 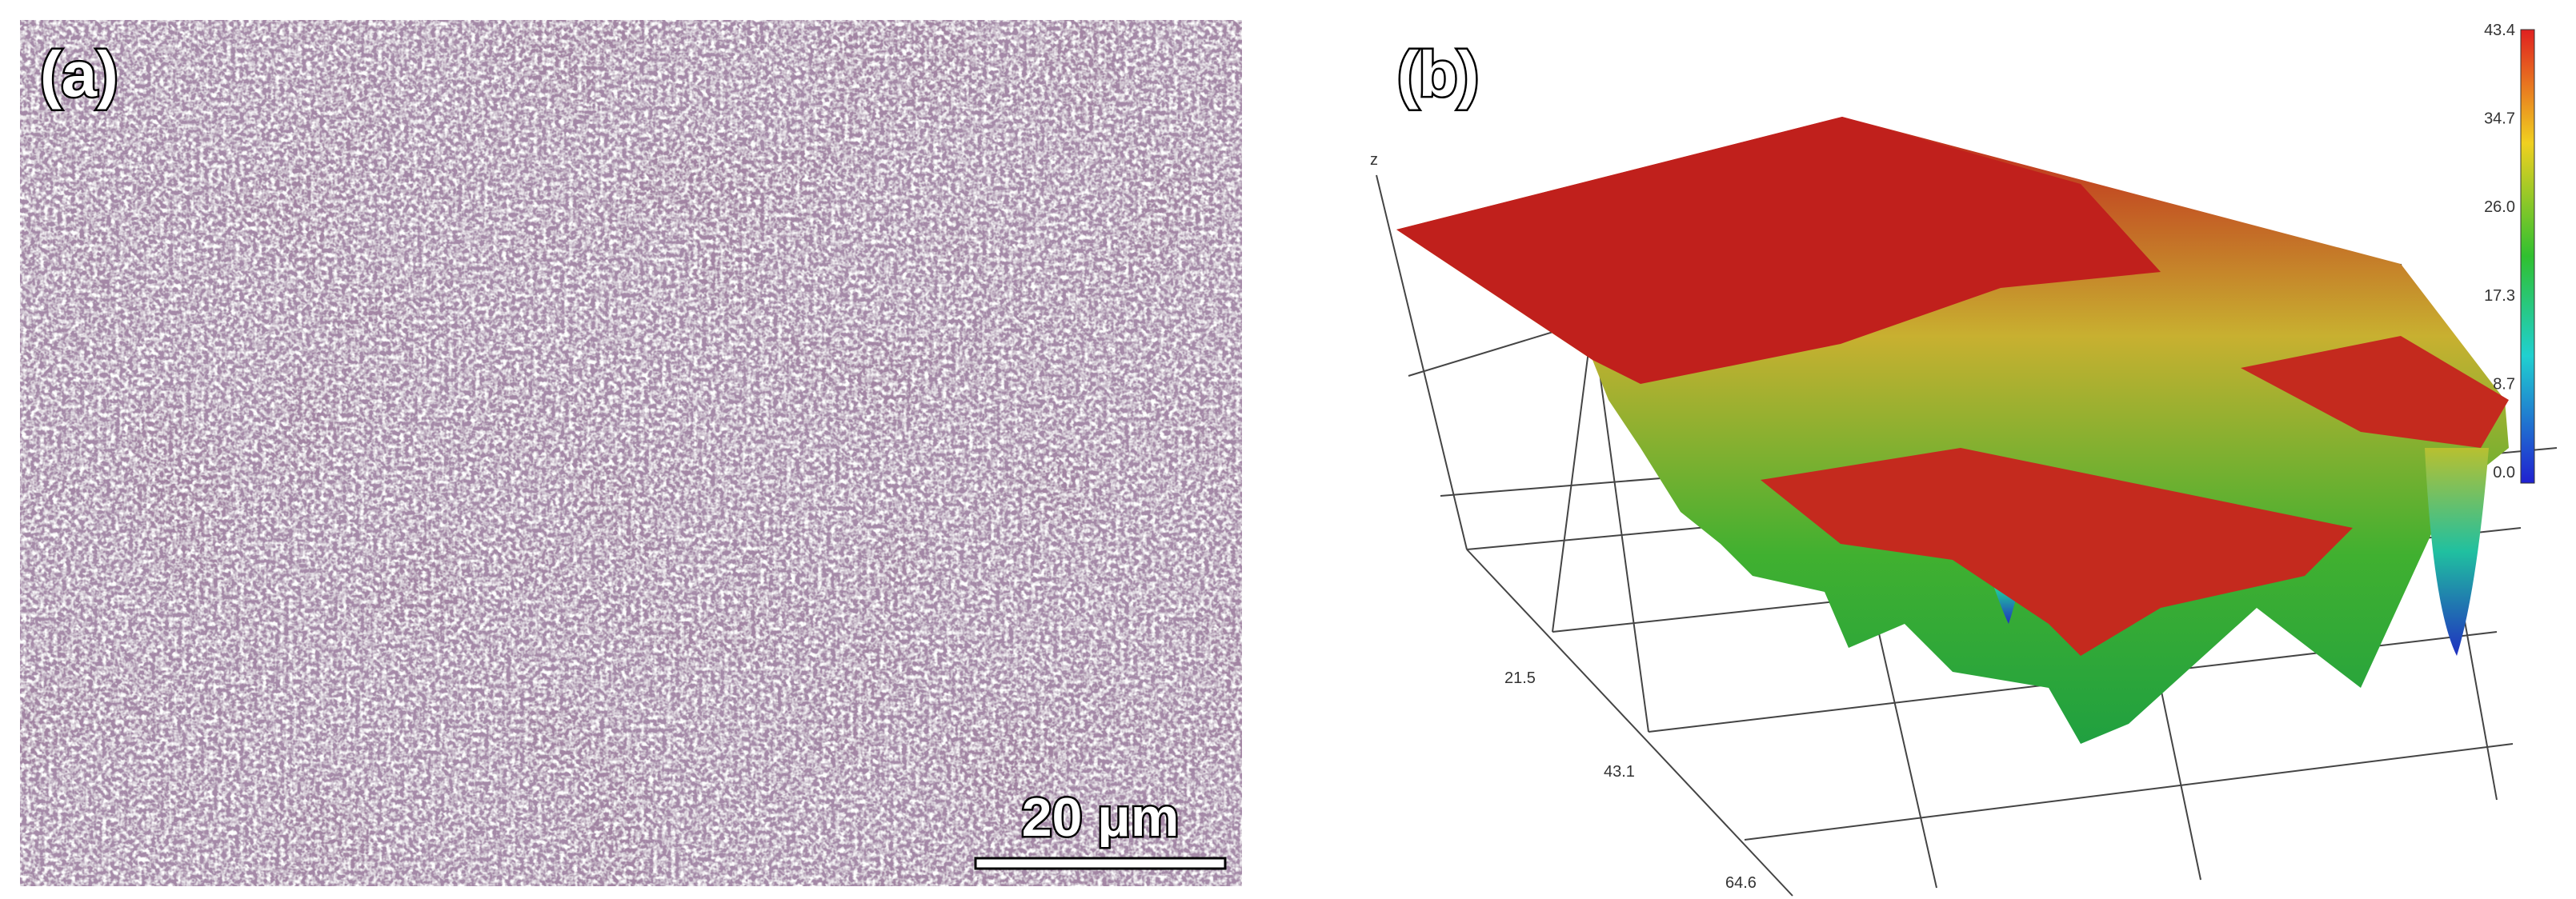 I want to click on axis-tick-label: 21.5, so click(x=1520, y=678).